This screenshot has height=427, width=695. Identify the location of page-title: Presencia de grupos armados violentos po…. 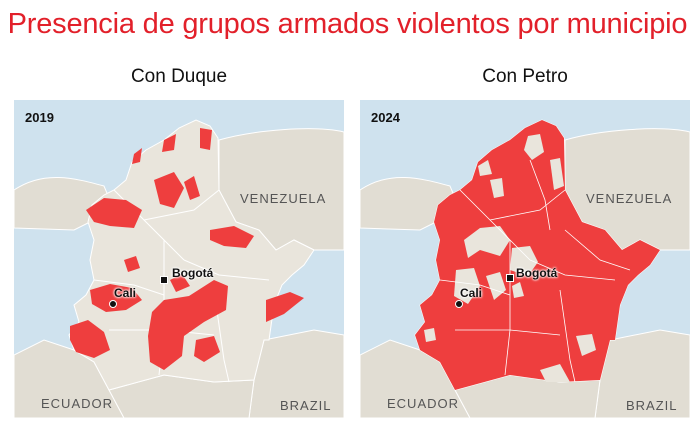
(347, 24).